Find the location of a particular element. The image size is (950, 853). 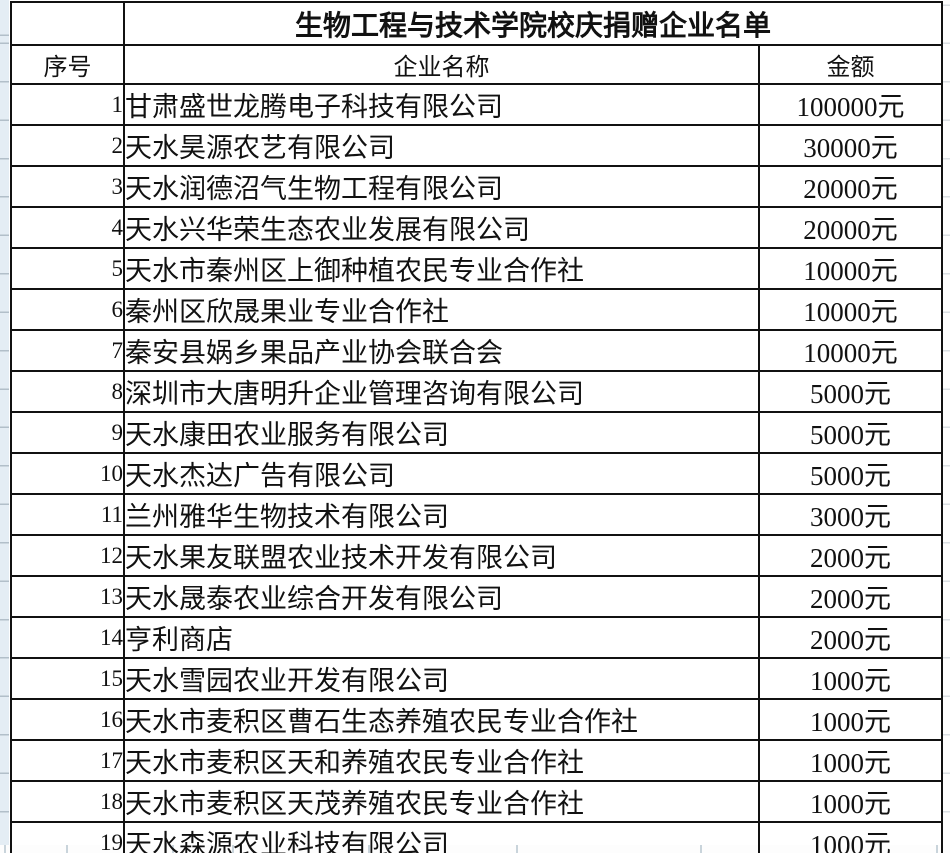

table-row: 3 天水润德沼气生物工程有限公司 20000元 is located at coordinates (477, 186).